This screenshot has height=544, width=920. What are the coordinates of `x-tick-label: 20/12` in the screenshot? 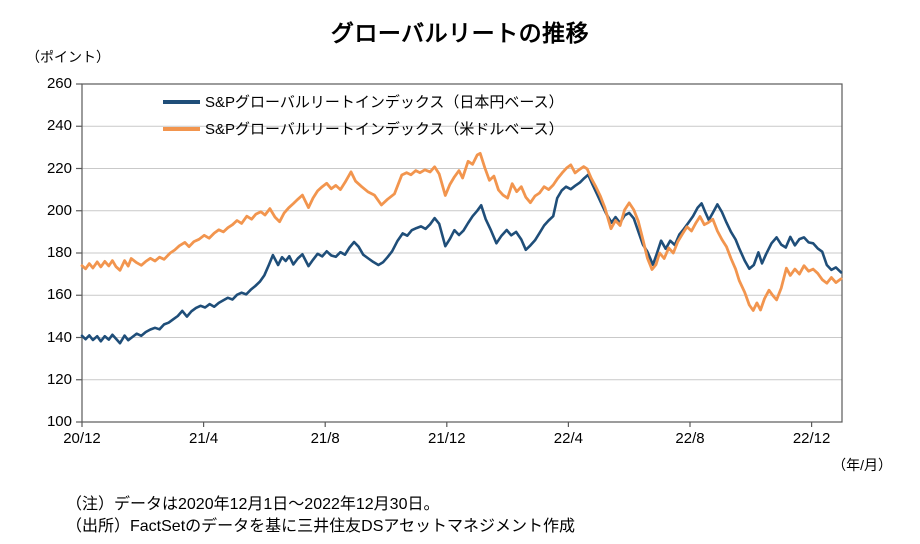 It's located at (82, 438).